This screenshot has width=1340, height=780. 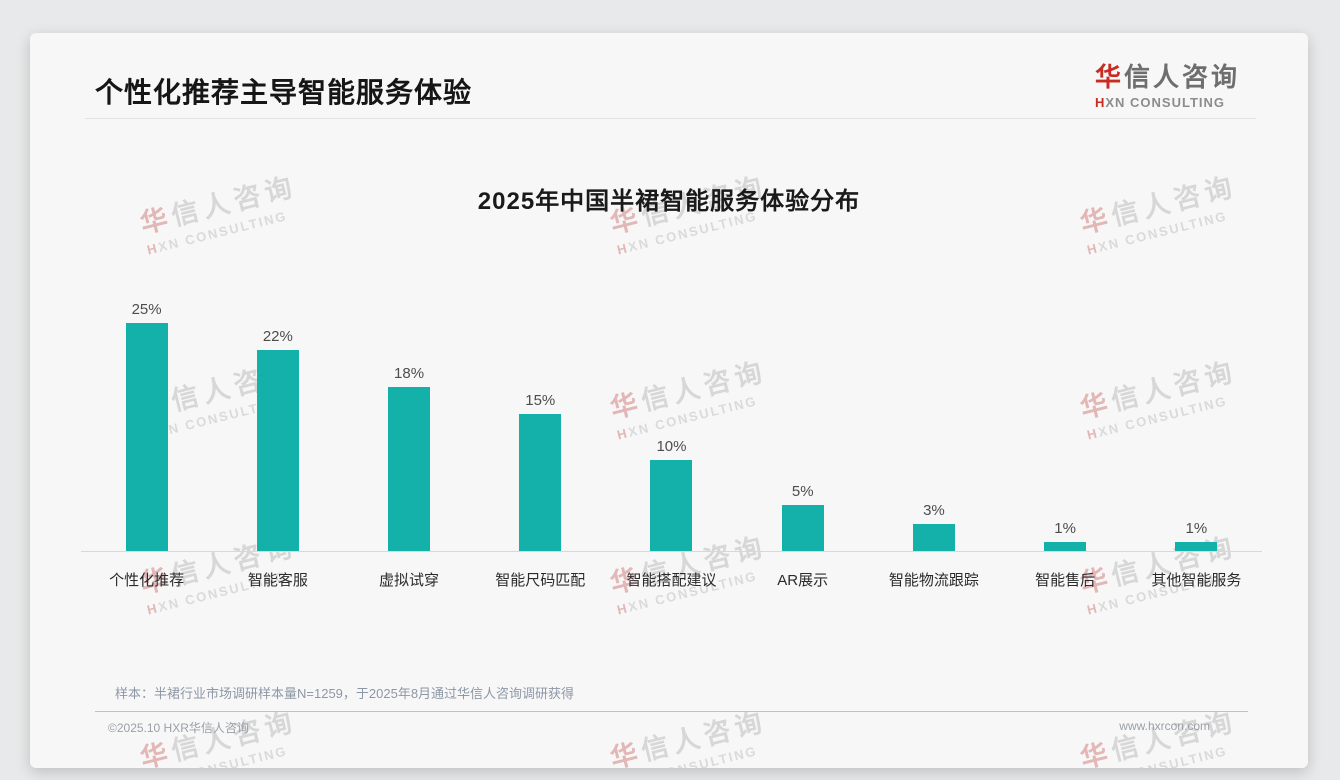 What do you see at coordinates (540, 580) in the screenshot?
I see `category-label: 智能尺码匹配` at bounding box center [540, 580].